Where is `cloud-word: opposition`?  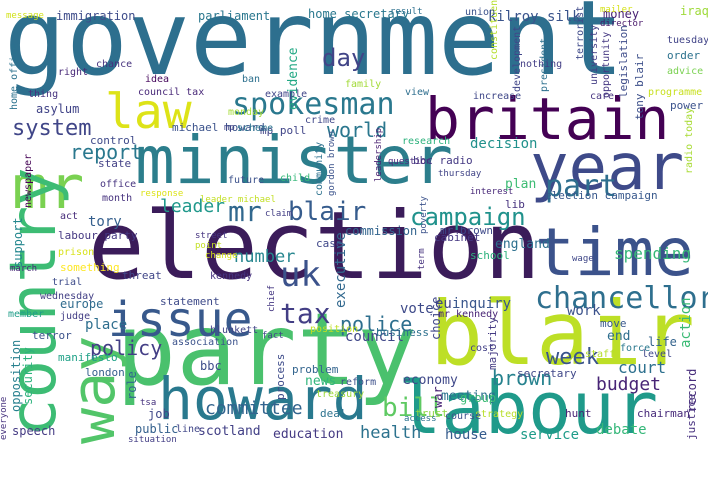 cloud-word: opposition is located at coordinates (16, 375).